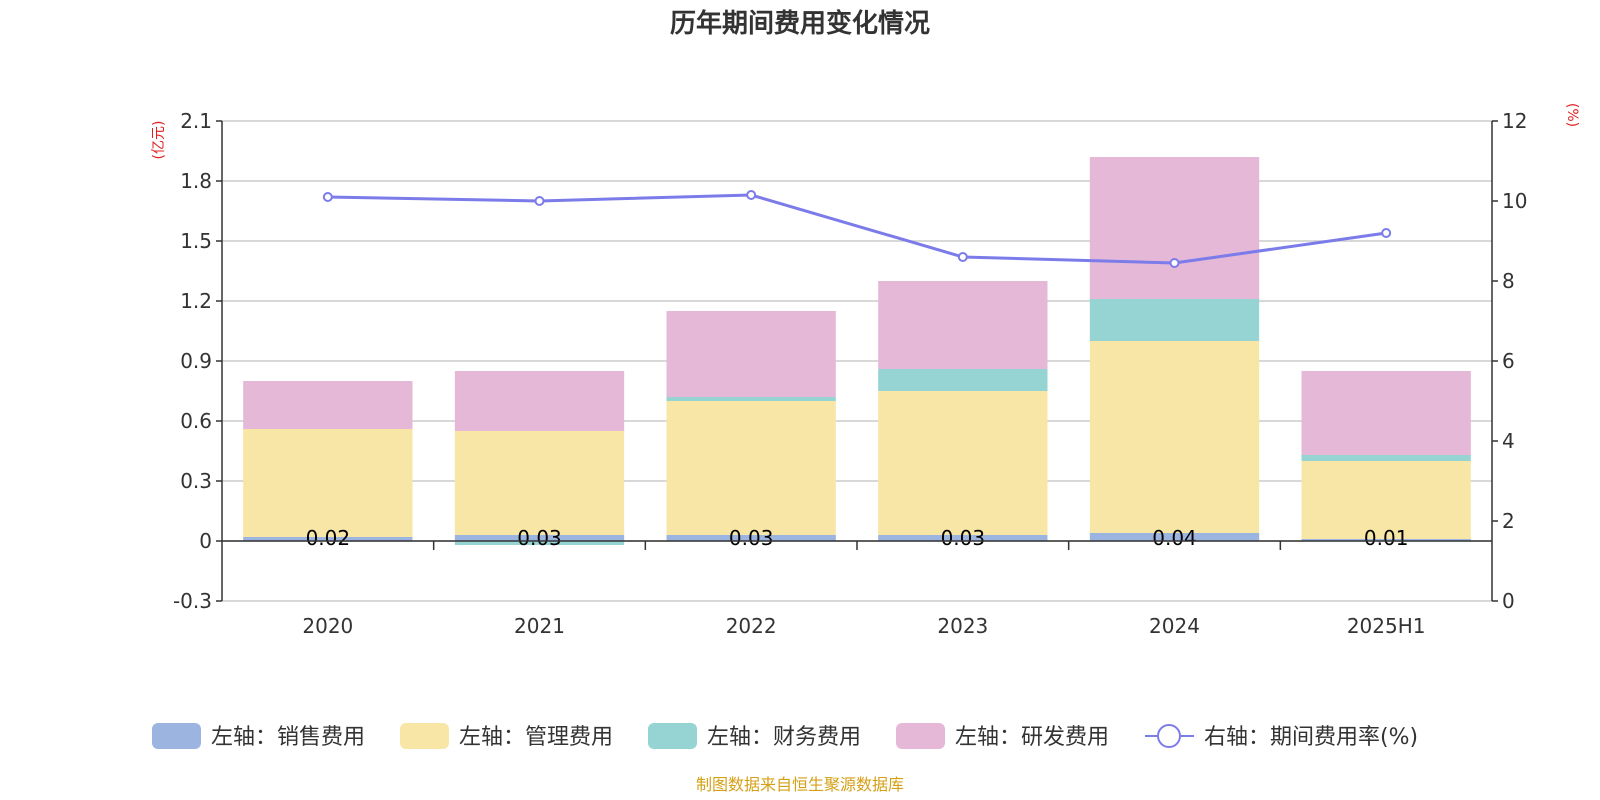 This screenshot has width=1600, height=800. I want to click on rate-line-layer, so click(857, 229).